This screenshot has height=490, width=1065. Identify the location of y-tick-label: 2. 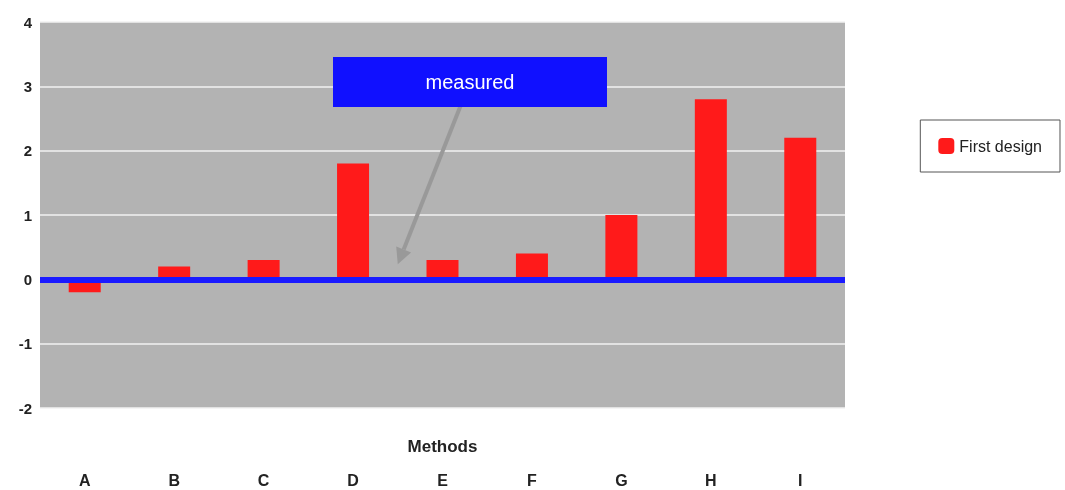
(27, 151).